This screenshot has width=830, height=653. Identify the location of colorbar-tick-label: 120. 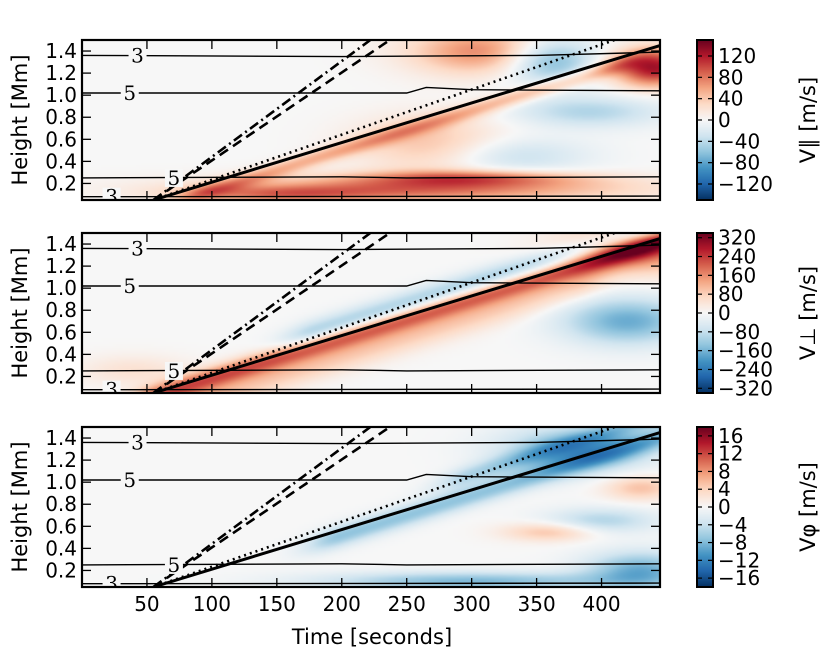
(737, 56).